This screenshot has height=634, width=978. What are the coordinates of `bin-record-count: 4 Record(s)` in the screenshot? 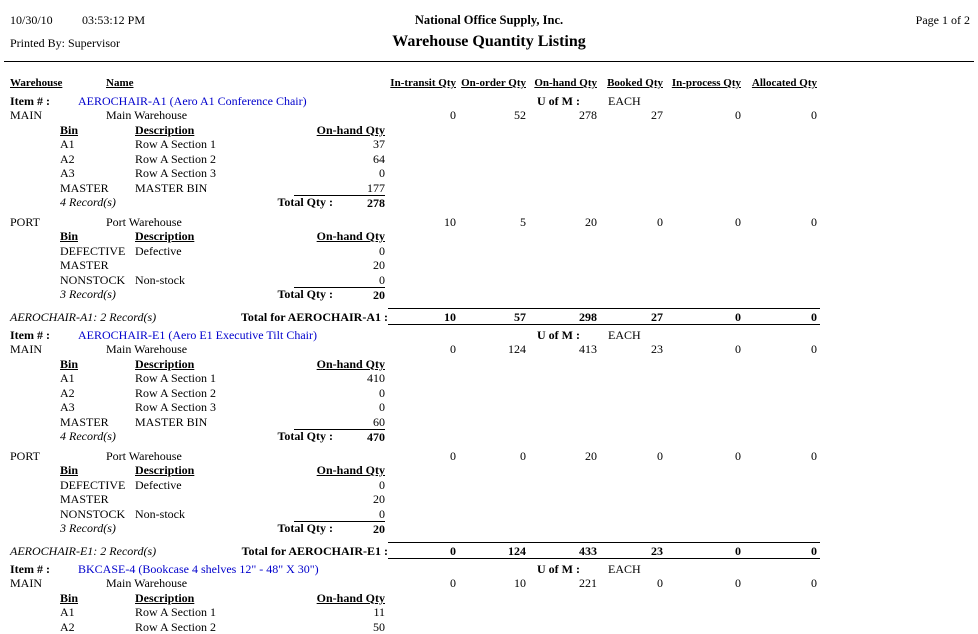 It's located at (88, 202).